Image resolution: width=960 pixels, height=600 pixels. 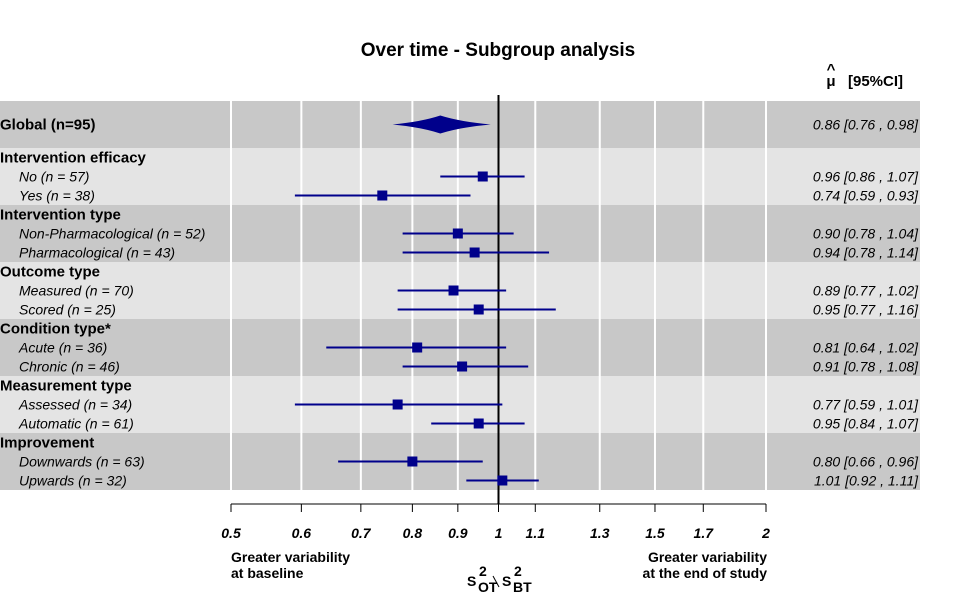 I want to click on right-note-line-2: at the end of study, so click(x=705, y=573).